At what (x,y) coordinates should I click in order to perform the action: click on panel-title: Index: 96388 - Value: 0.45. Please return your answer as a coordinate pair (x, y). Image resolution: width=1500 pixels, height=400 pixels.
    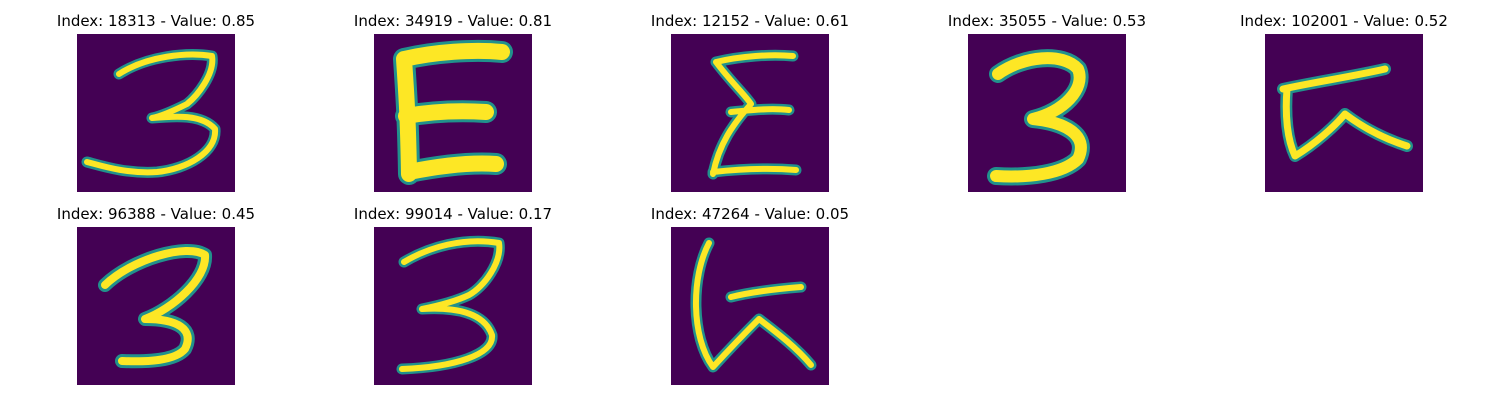
    Looking at the image, I should click on (156, 214).